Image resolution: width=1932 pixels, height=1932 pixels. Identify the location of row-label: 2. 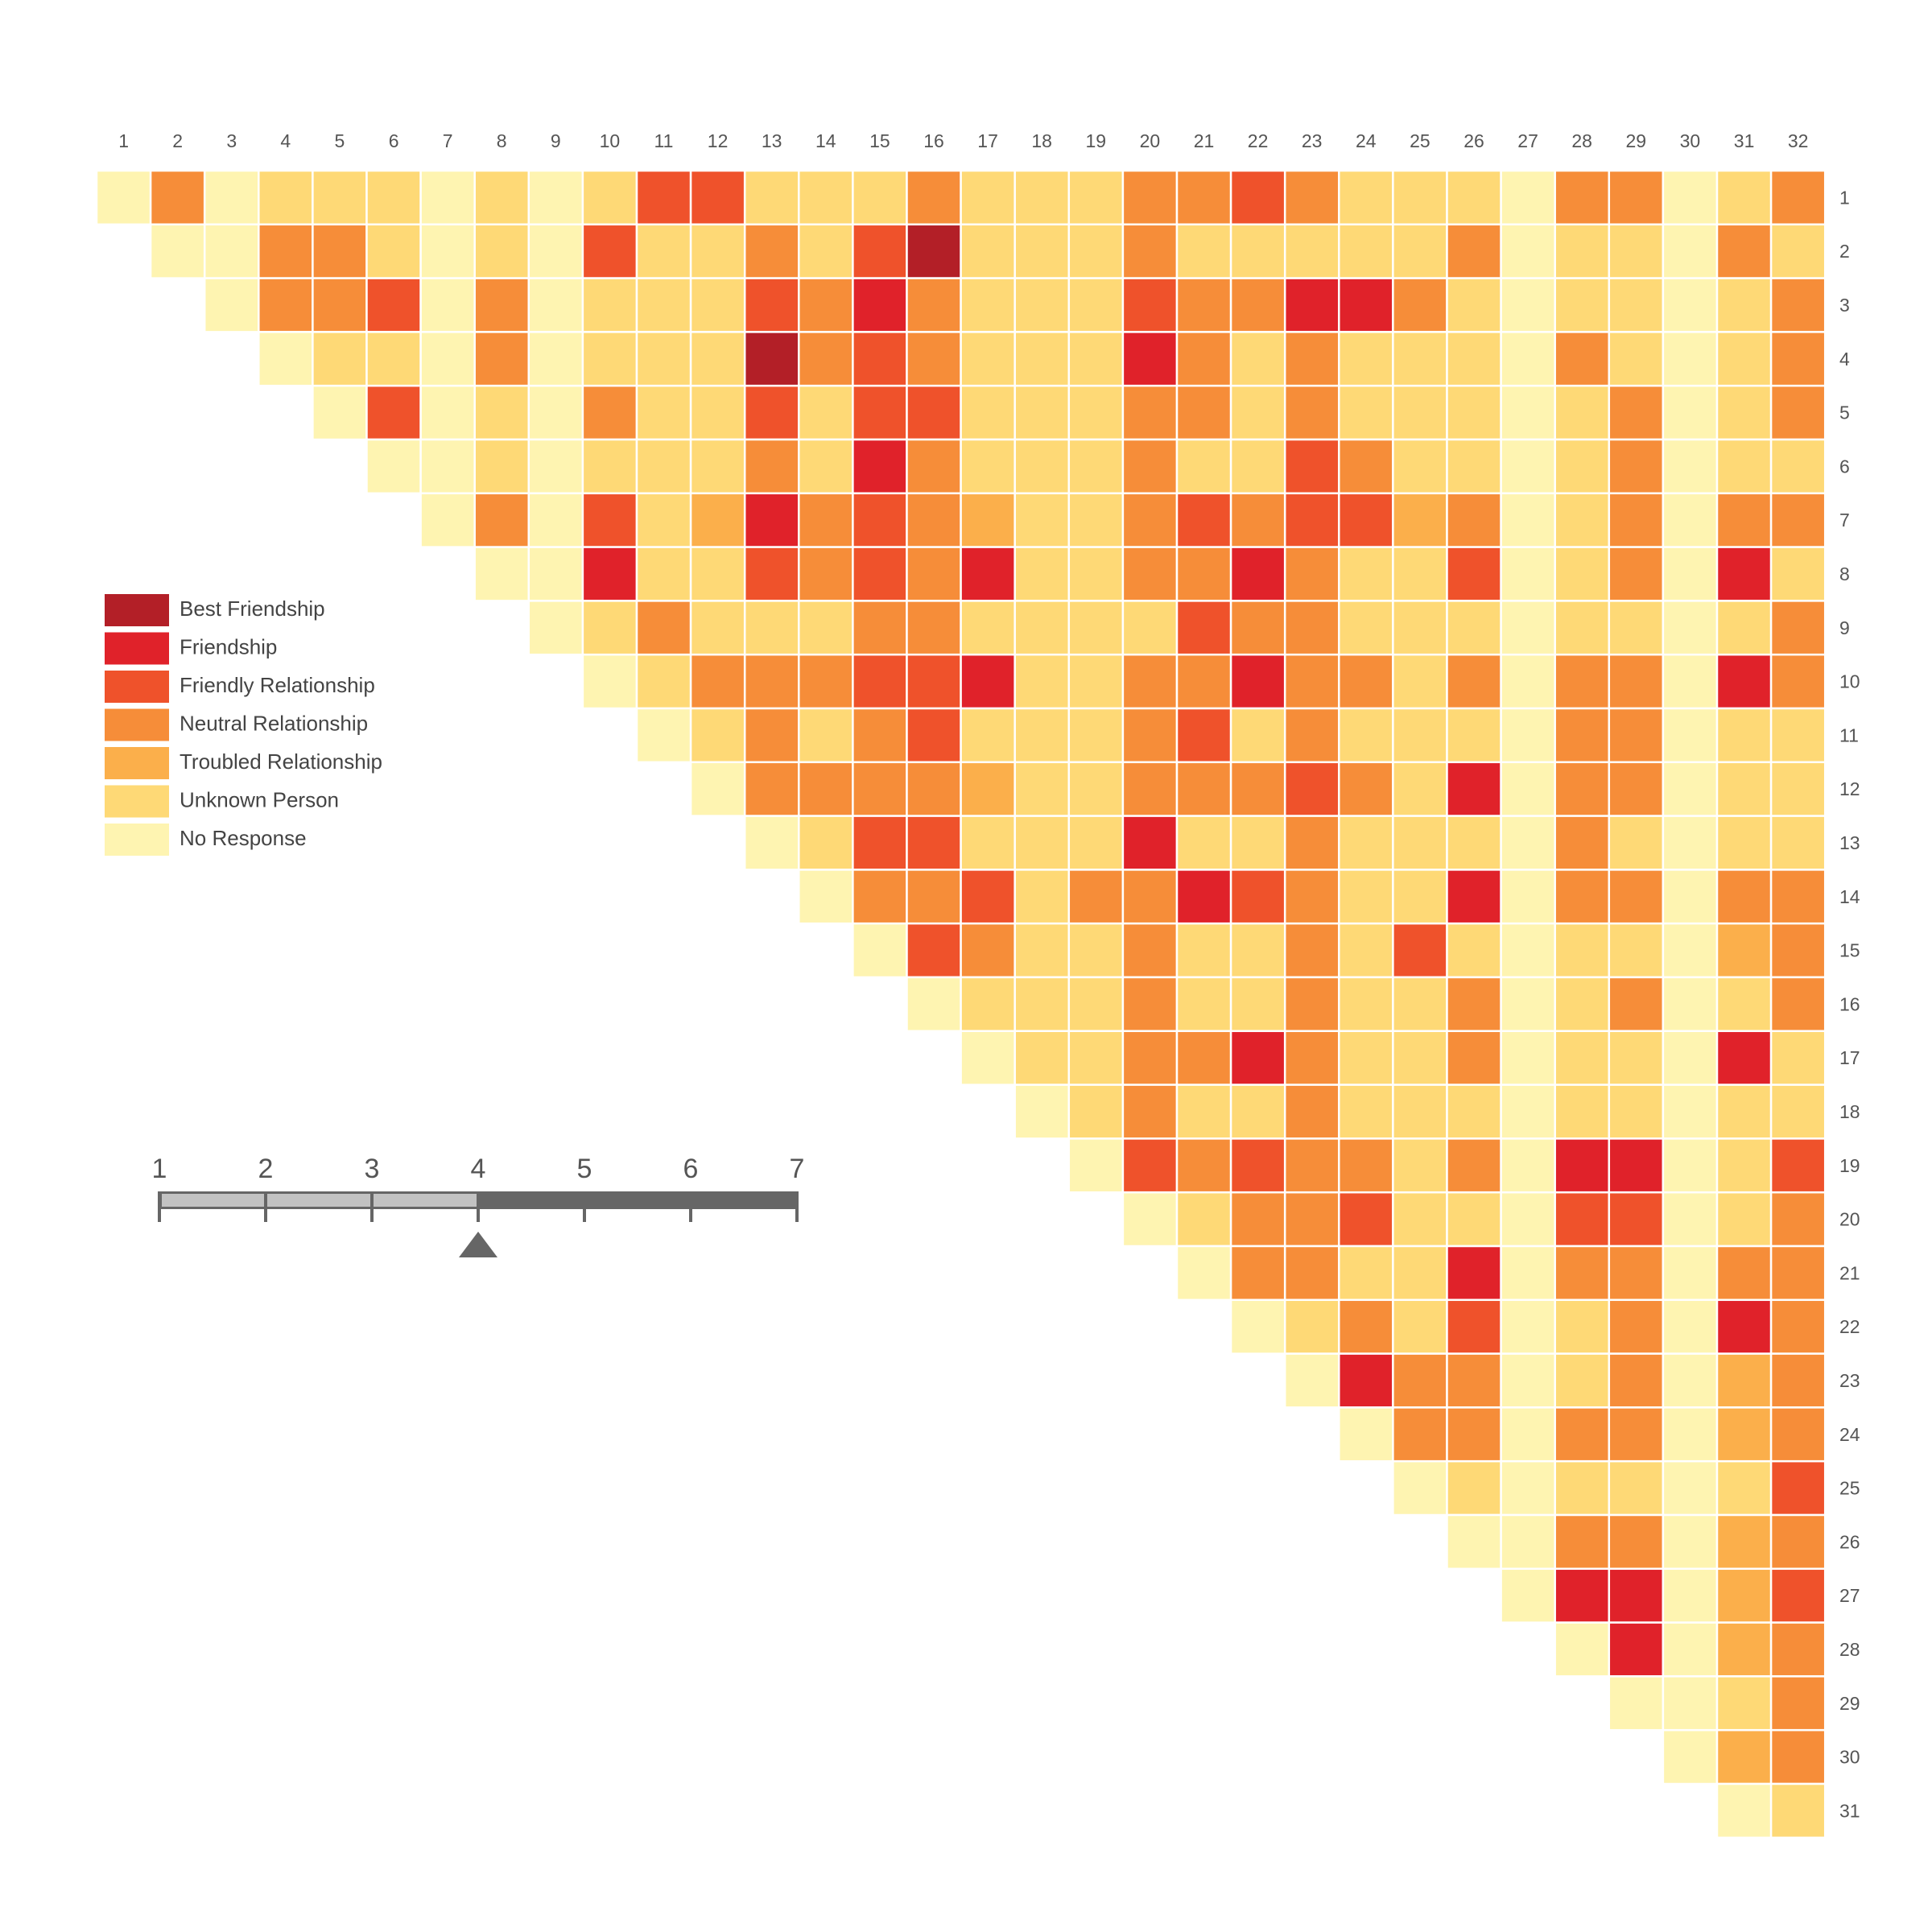
(1845, 252).